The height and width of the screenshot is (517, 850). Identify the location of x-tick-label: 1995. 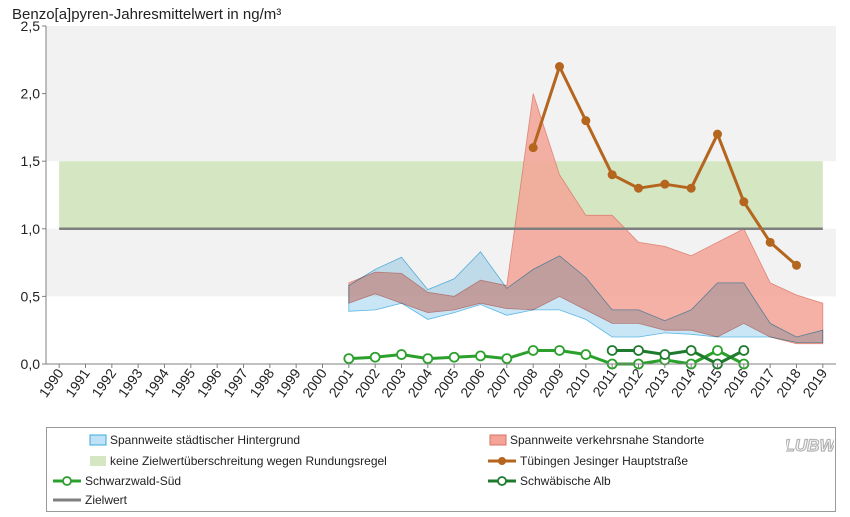
(182, 382).